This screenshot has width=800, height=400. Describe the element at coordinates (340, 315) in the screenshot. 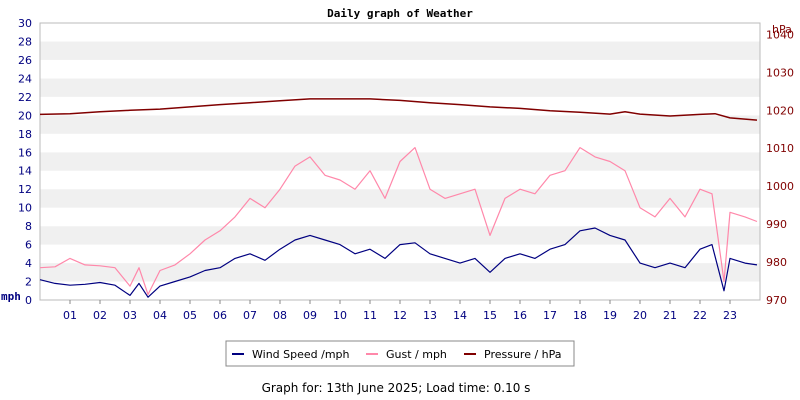

I see `x-tick-label: 10` at that location.